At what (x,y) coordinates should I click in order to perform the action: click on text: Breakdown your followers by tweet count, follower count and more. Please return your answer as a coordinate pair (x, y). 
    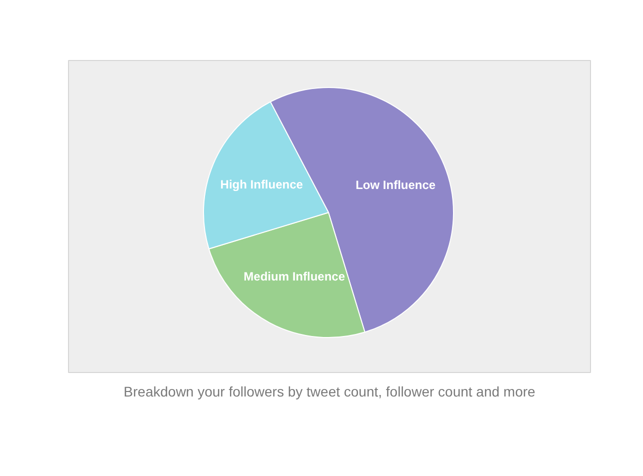
    Looking at the image, I should click on (330, 392).